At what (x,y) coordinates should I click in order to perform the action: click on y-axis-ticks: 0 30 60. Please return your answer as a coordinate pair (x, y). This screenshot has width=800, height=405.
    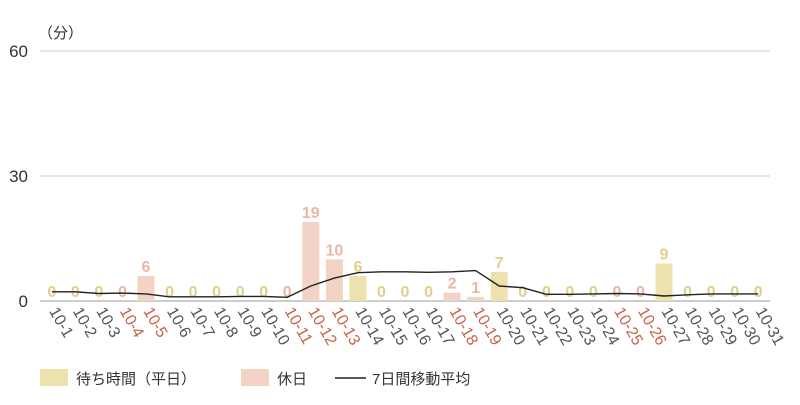
    Looking at the image, I should click on (18, 176).